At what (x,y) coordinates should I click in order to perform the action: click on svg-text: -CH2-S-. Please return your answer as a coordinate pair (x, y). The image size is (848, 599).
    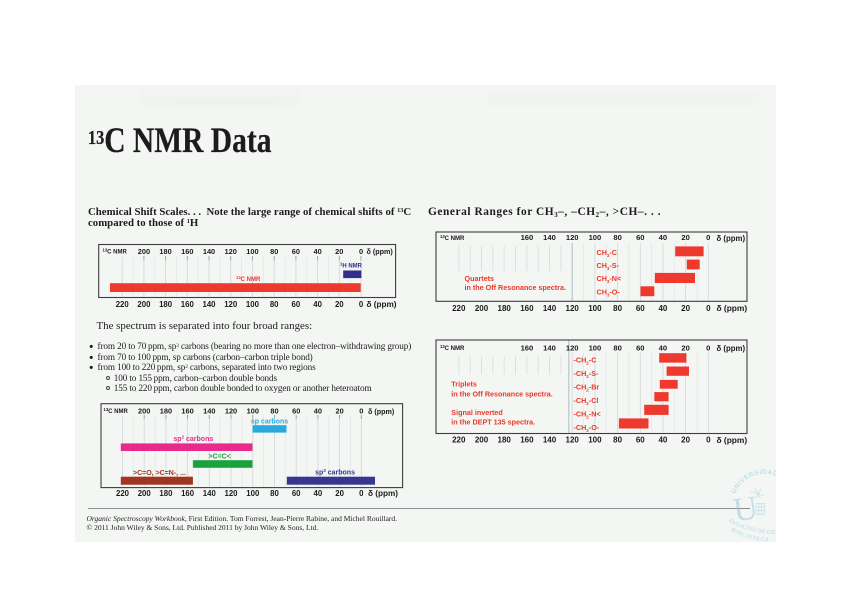
    Looking at the image, I should click on (586, 374).